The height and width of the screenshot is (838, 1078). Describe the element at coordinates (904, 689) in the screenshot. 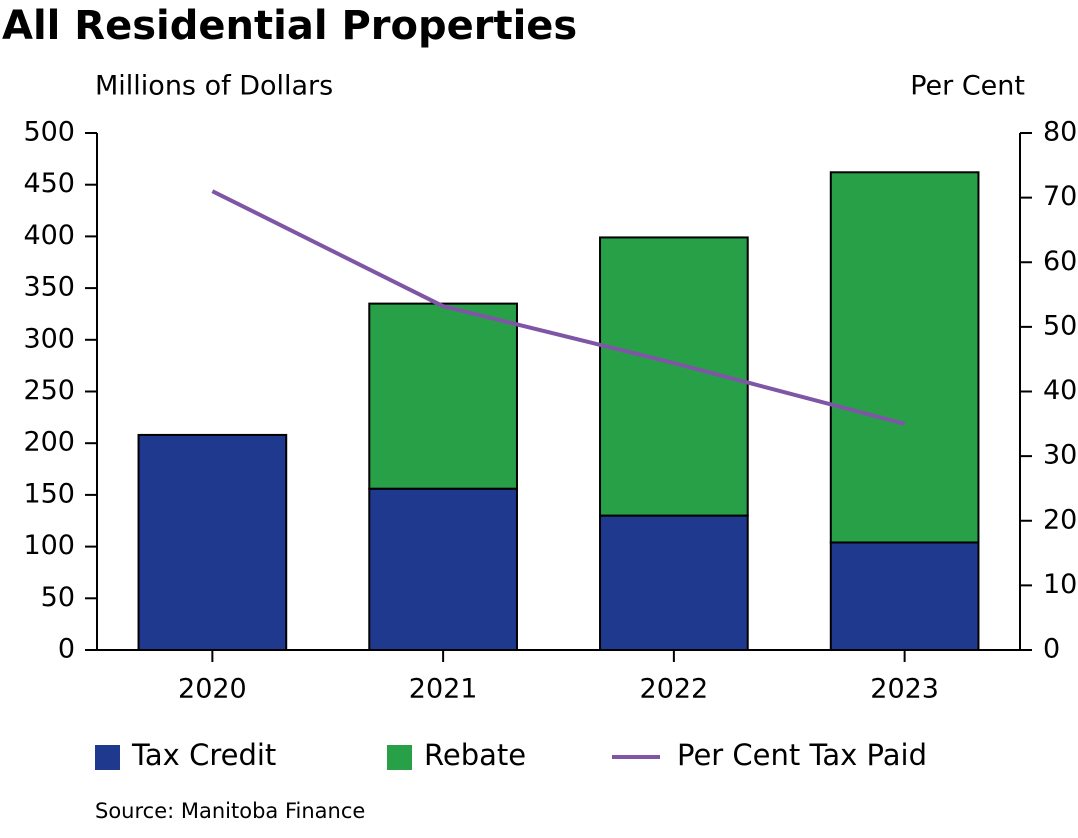

I see `x-tick-label: 2023` at that location.